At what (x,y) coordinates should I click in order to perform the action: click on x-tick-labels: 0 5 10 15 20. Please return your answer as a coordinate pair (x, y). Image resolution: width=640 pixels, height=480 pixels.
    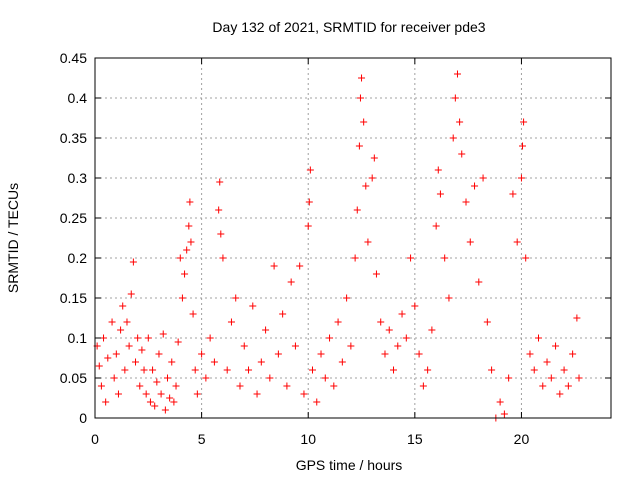
    Looking at the image, I should click on (310, 439).